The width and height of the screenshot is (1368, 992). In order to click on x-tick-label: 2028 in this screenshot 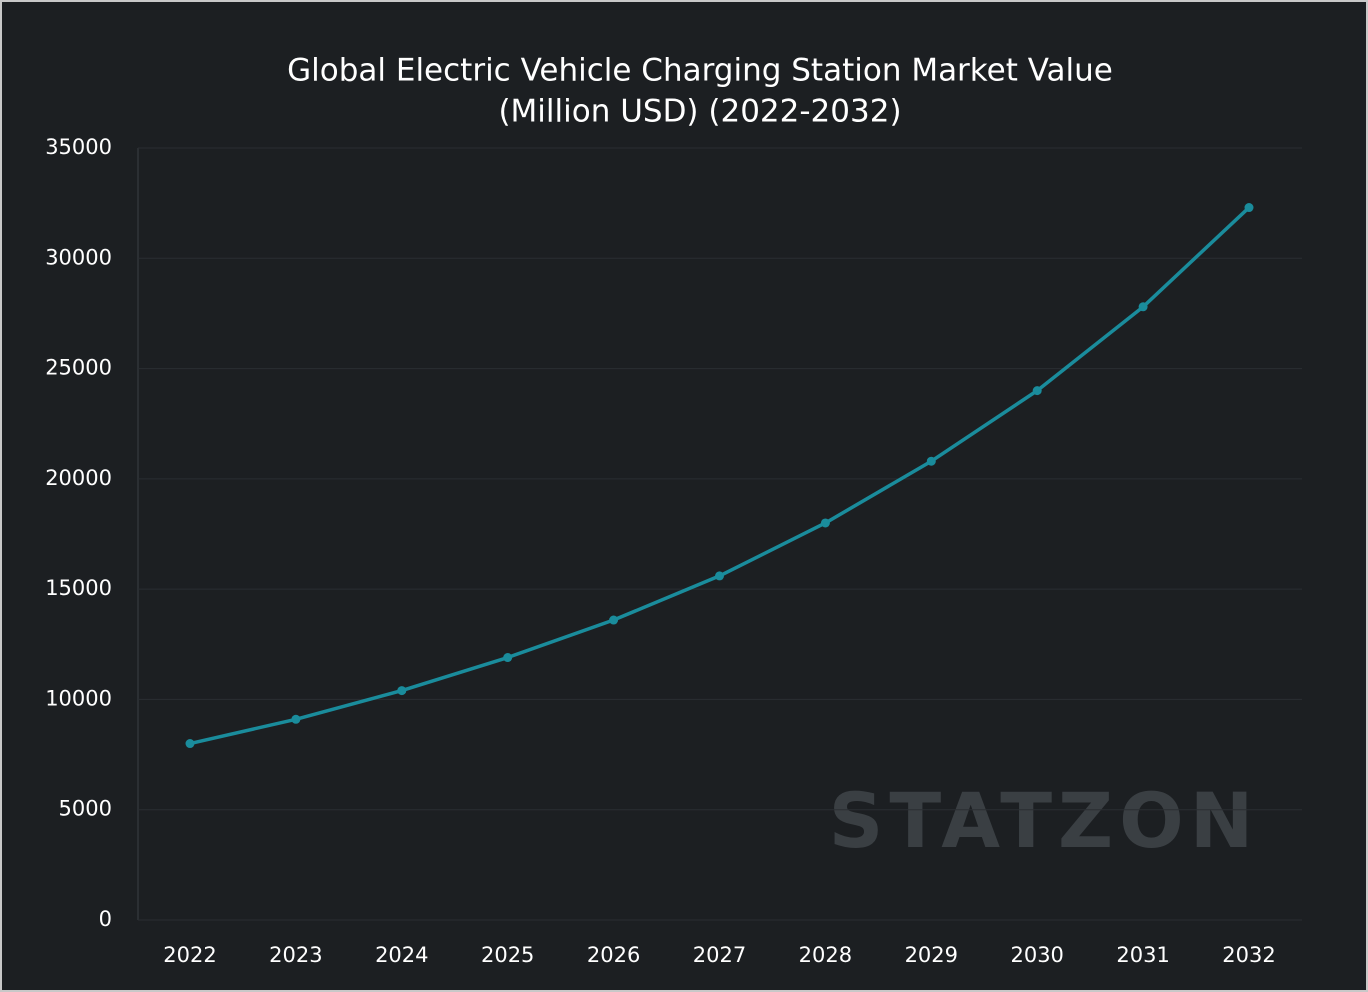, I will do `click(825, 955)`.